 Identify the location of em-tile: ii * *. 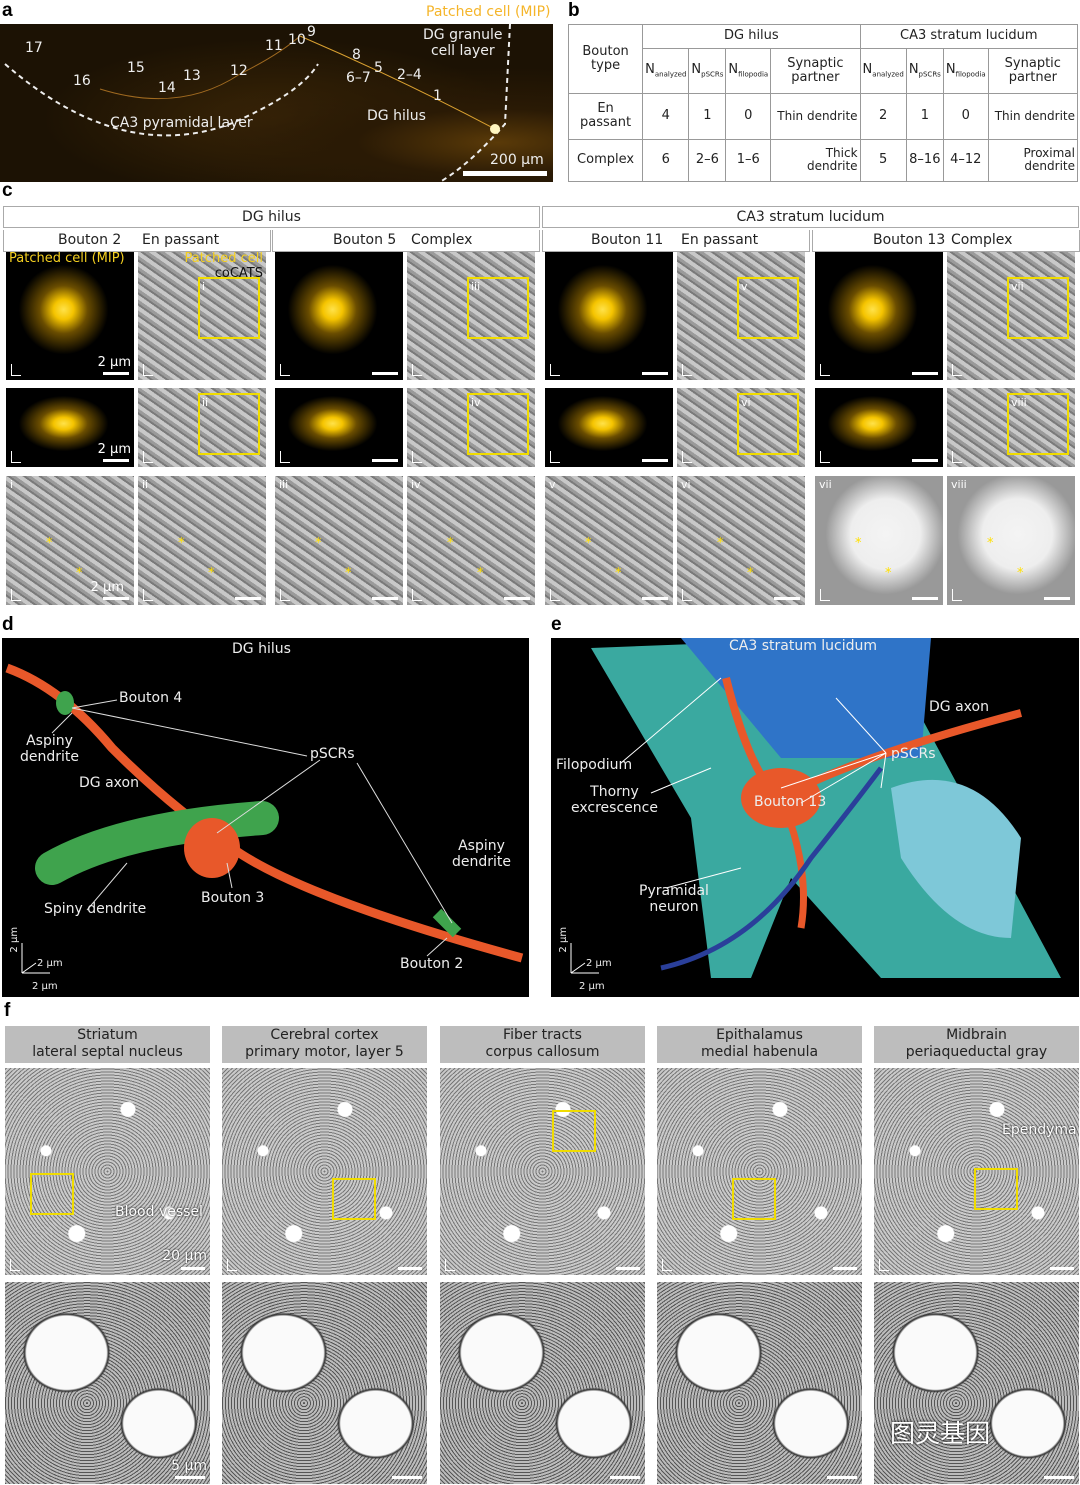
(202, 540).